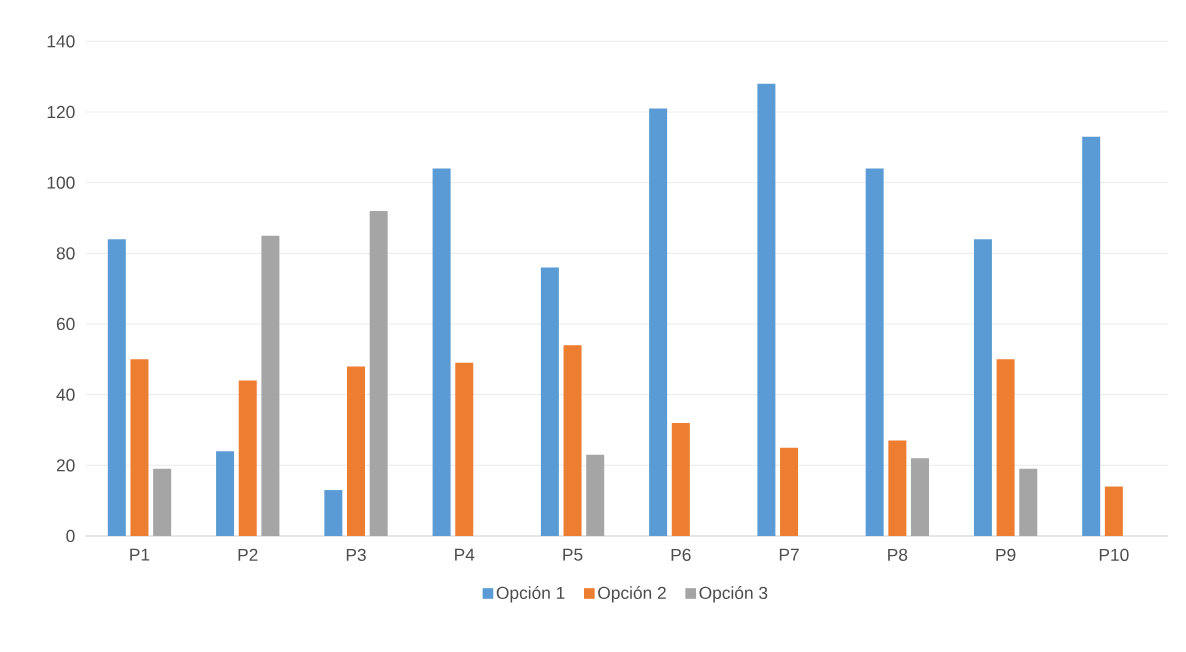  I want to click on x-tick-label: P9, so click(1006, 554).